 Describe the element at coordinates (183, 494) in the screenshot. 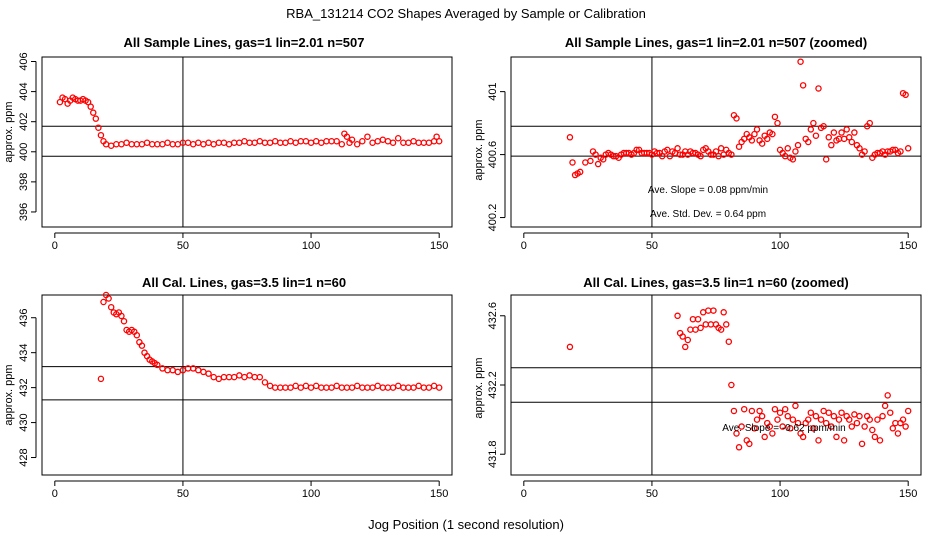

I see `x-tick-label: 50` at that location.